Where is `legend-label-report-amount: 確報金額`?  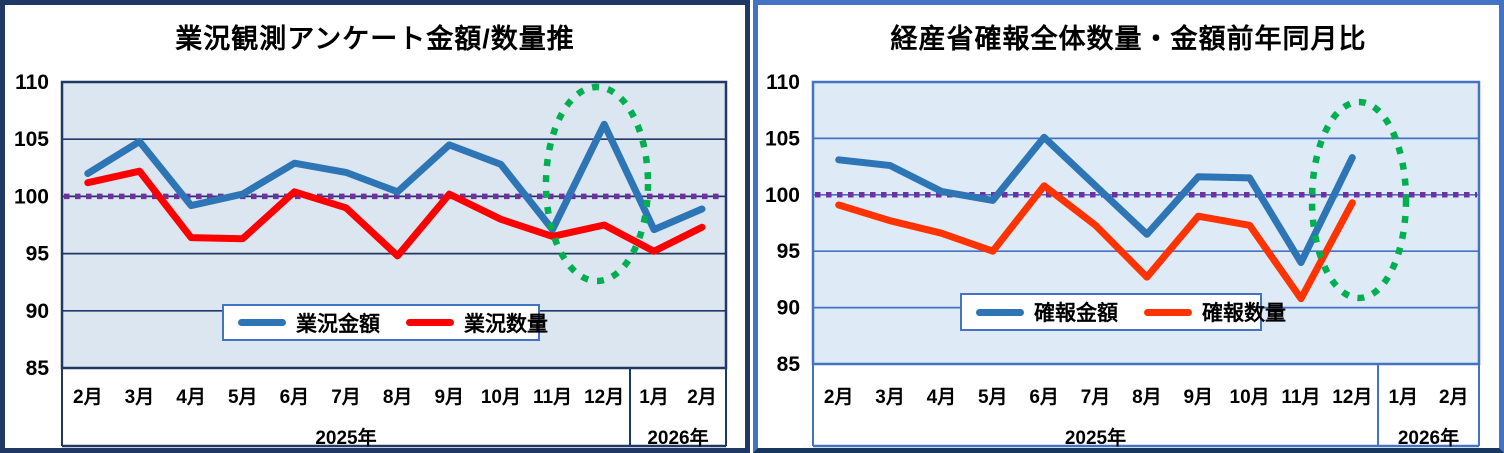 legend-label-report-amount: 確報金額 is located at coordinates (1076, 313).